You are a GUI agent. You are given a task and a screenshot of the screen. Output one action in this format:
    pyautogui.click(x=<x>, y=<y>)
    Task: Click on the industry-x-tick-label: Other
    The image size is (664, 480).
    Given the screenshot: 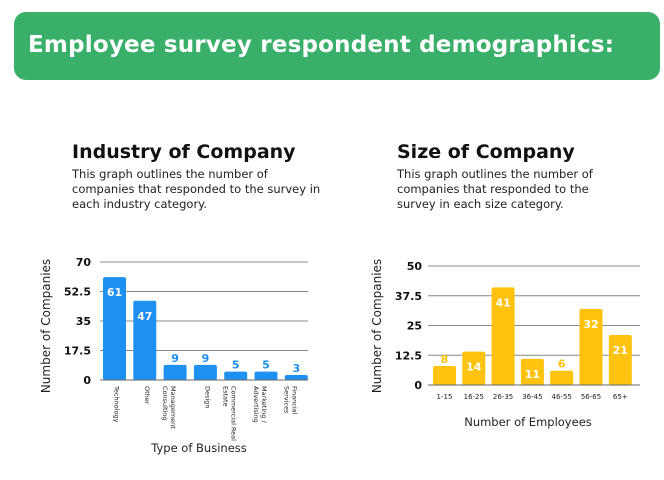 What is the action you would take?
    pyautogui.click(x=147, y=395)
    